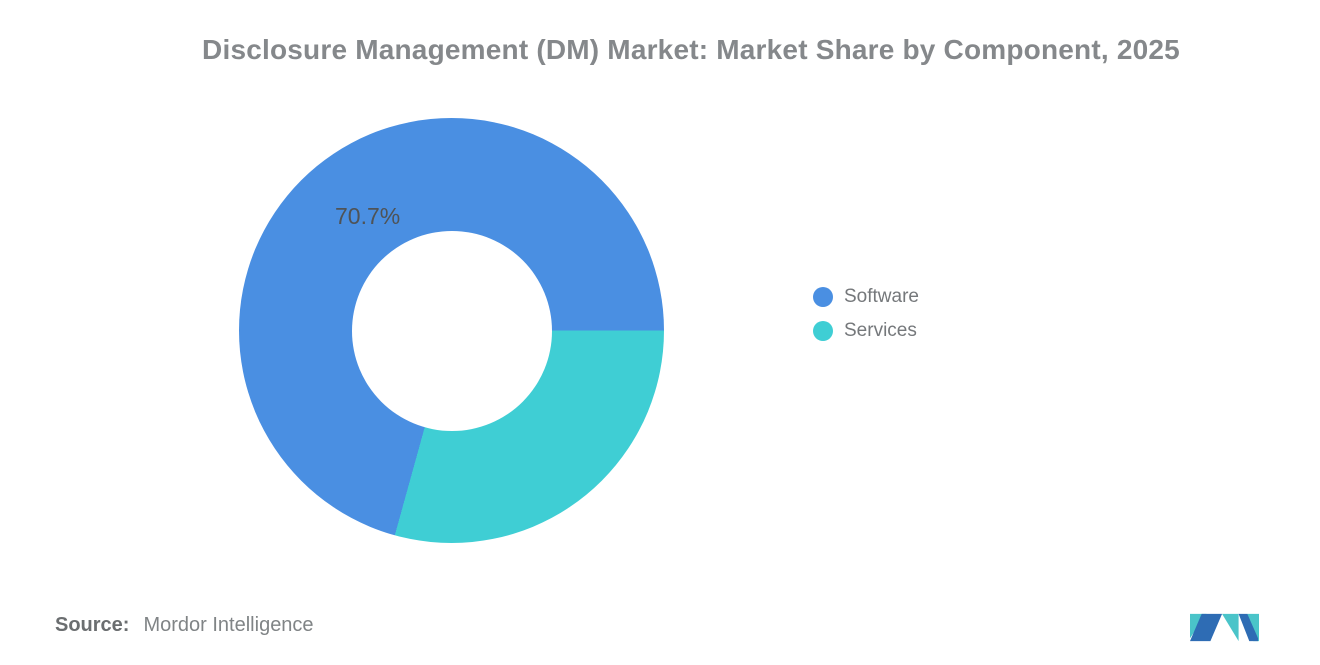 This screenshot has height=665, width=1320. I want to click on mordor-intelligence-logo, so click(1224, 627).